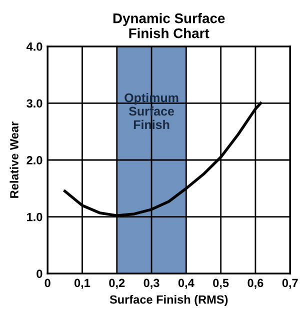 The image size is (307, 320). I want to click on x-tick-label: 0,4, so click(186, 283).